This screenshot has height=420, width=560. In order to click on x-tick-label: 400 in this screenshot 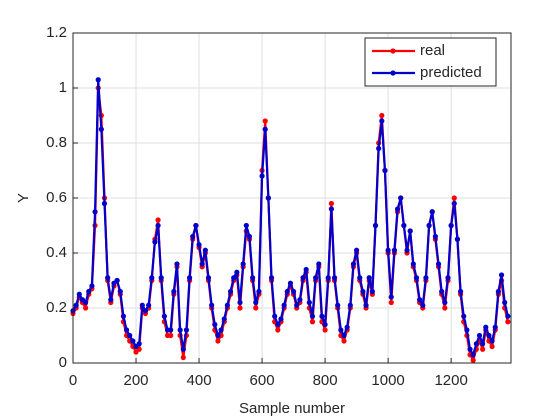, I will do `click(199, 380)`.